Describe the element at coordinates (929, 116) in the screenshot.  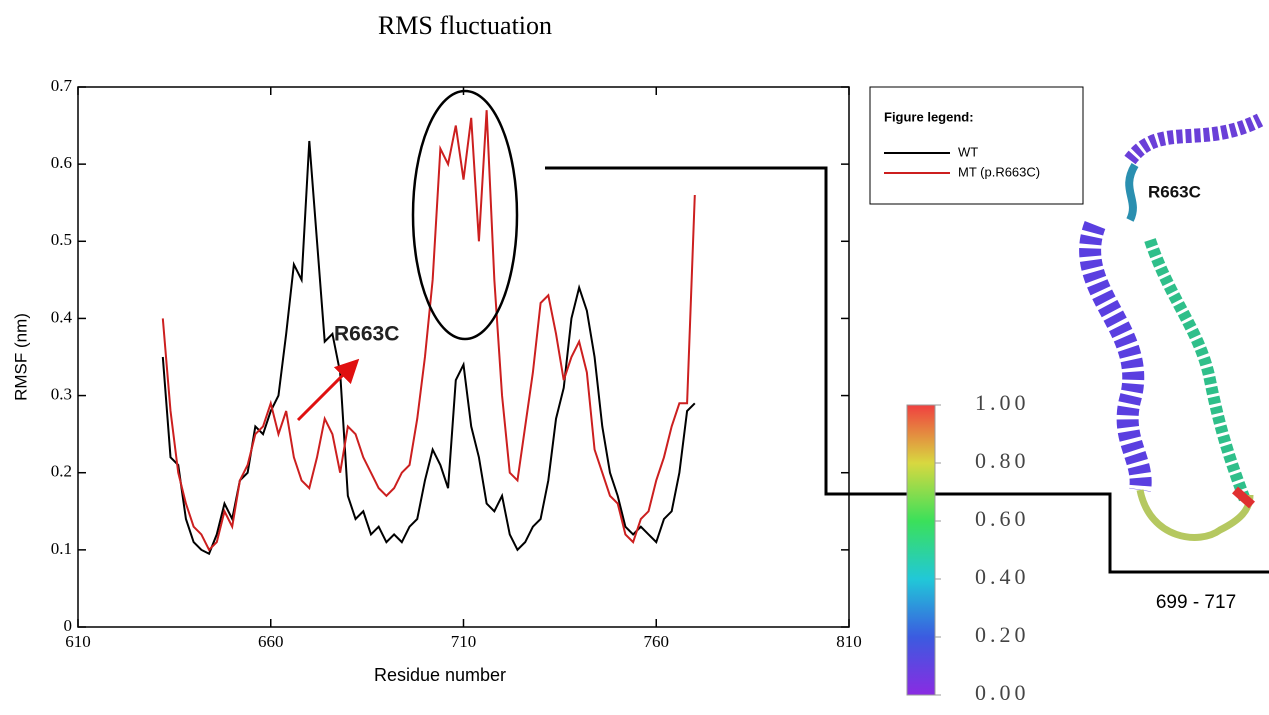
I see `legend-title: Figure legend:` at that location.